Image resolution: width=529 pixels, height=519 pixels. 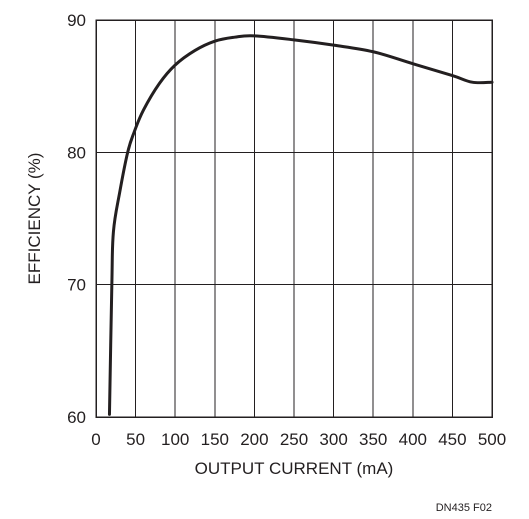 What do you see at coordinates (413, 439) in the screenshot?
I see `x-tick-label-400: 400` at bounding box center [413, 439].